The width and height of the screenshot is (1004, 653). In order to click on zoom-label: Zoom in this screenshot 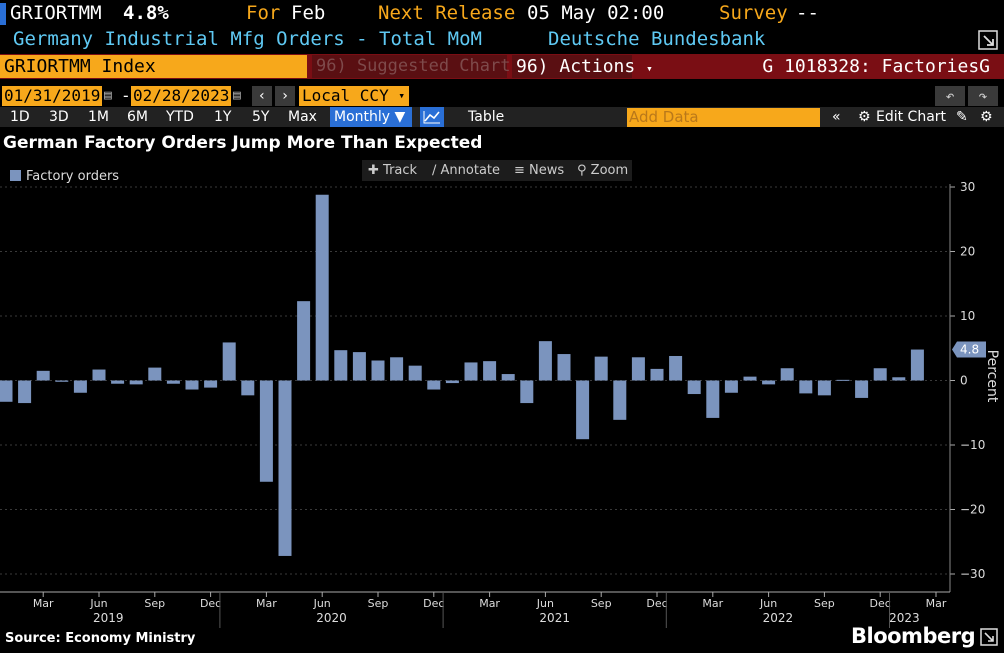, I will do `click(609, 170)`.